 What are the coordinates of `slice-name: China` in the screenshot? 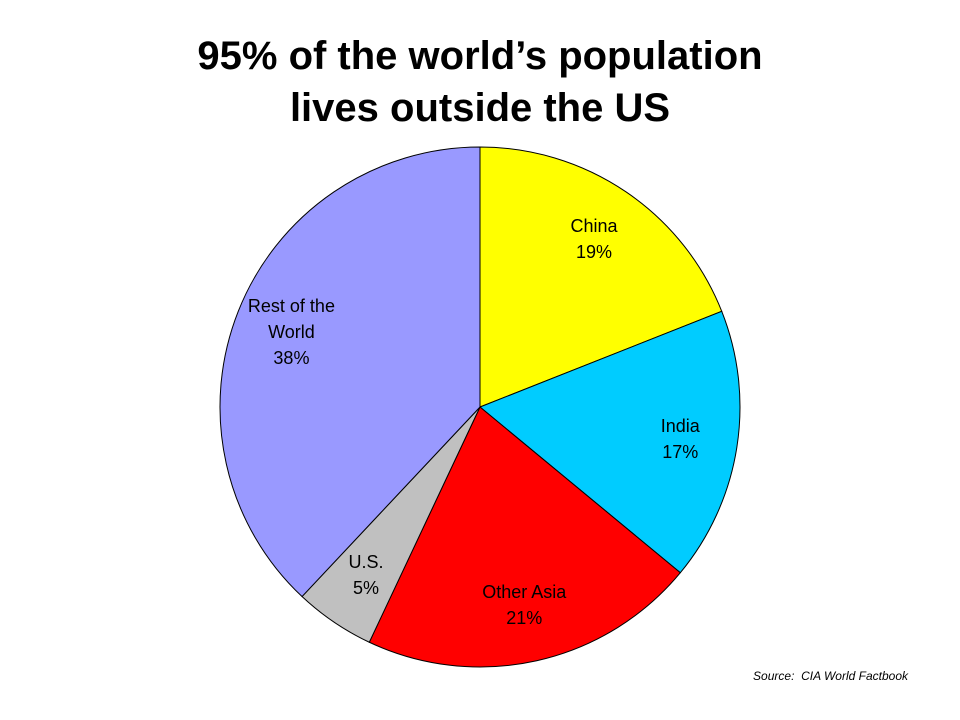 It's located at (594, 226).